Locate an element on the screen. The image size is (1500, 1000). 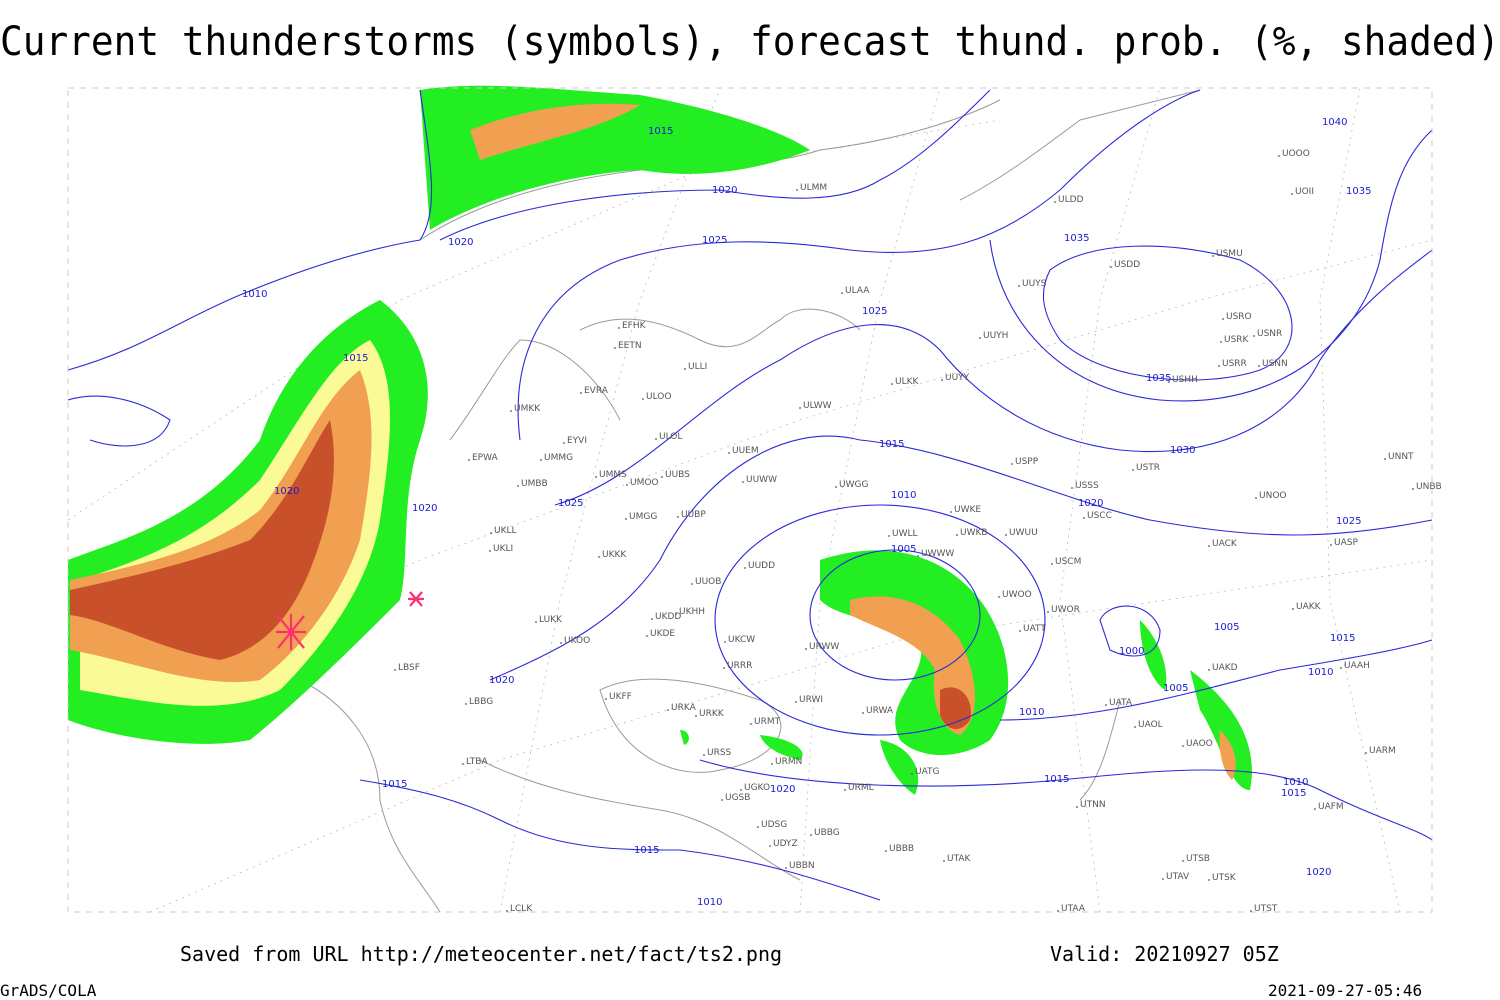
thunderstorm-symbol is located at coordinates (350, 620).